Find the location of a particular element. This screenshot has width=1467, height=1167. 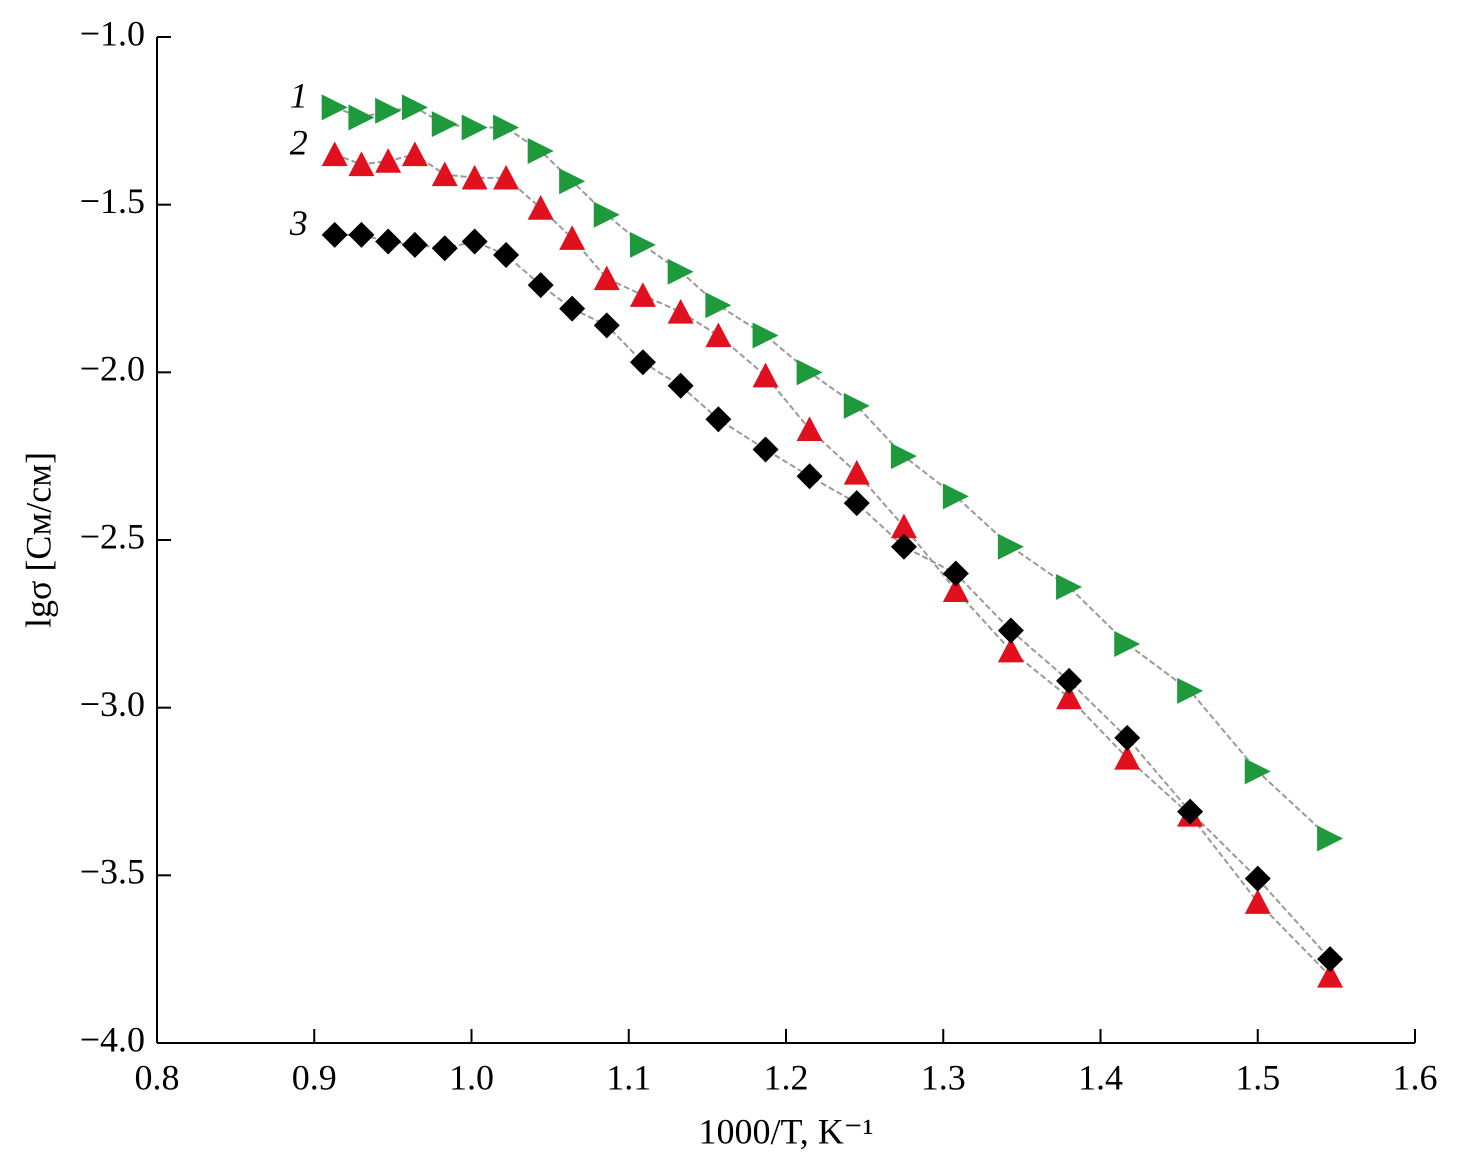

y-axis-label: lgσ [См/см] is located at coordinates (38, 540).